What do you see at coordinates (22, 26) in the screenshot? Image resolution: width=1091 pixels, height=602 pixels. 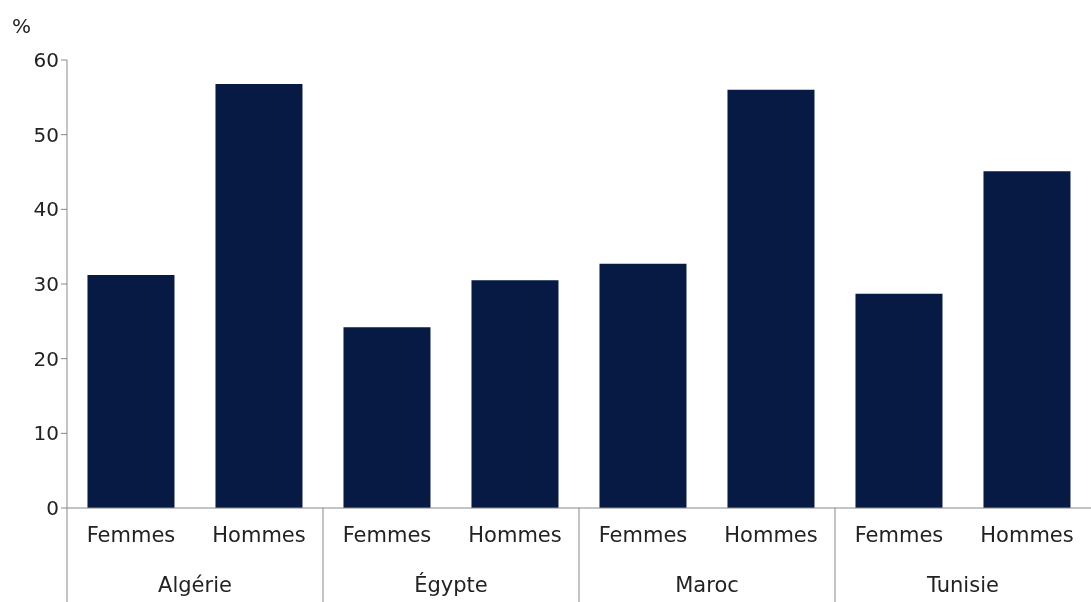 I see `y-axis-title: %` at bounding box center [22, 26].